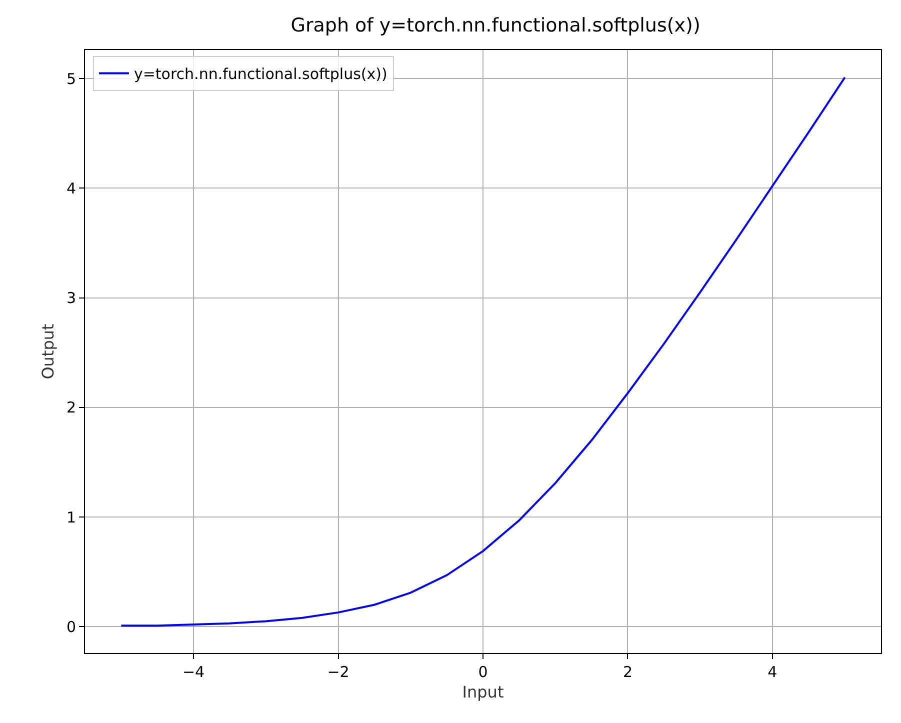 This screenshot has height=723, width=901. What do you see at coordinates (71, 407) in the screenshot?
I see `y-tick-label: 2` at bounding box center [71, 407].